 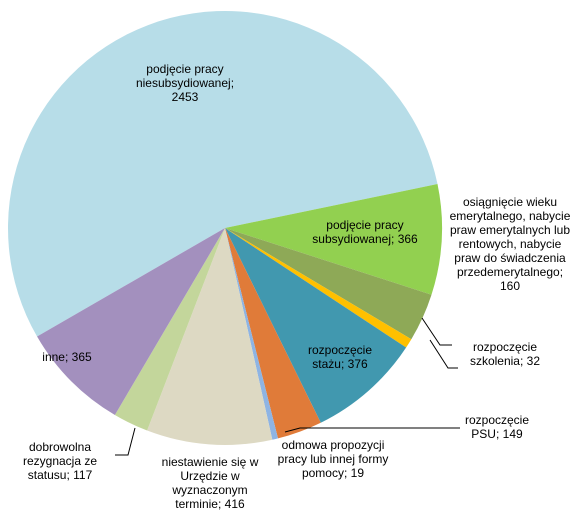 I want to click on data-label: podjęcie pracy subsydiowanej; 366, so click(x=365, y=232).